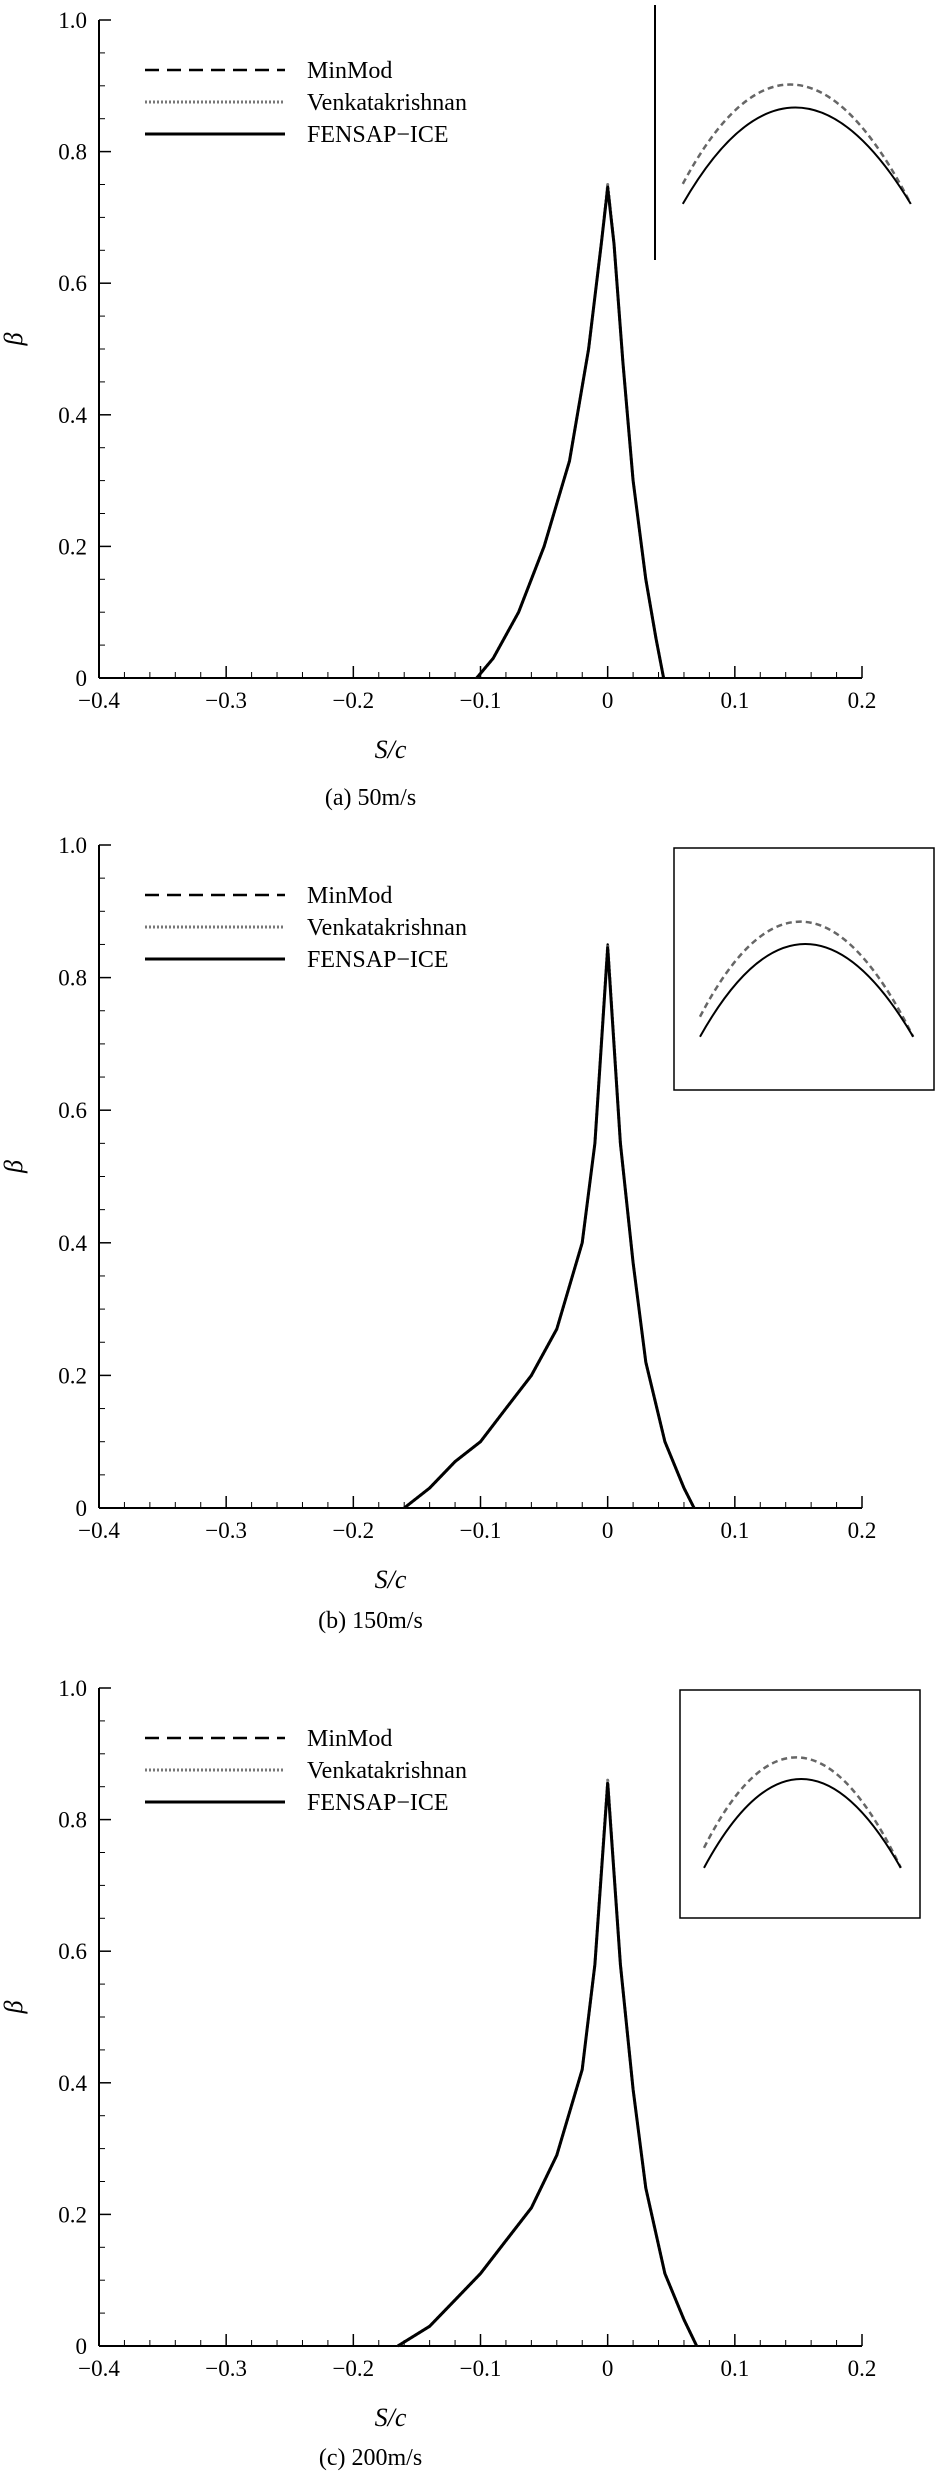 The height and width of the screenshot is (2477, 945). What do you see at coordinates (370, 798) in the screenshot?
I see `panel-caption: (a) 50m/s` at bounding box center [370, 798].